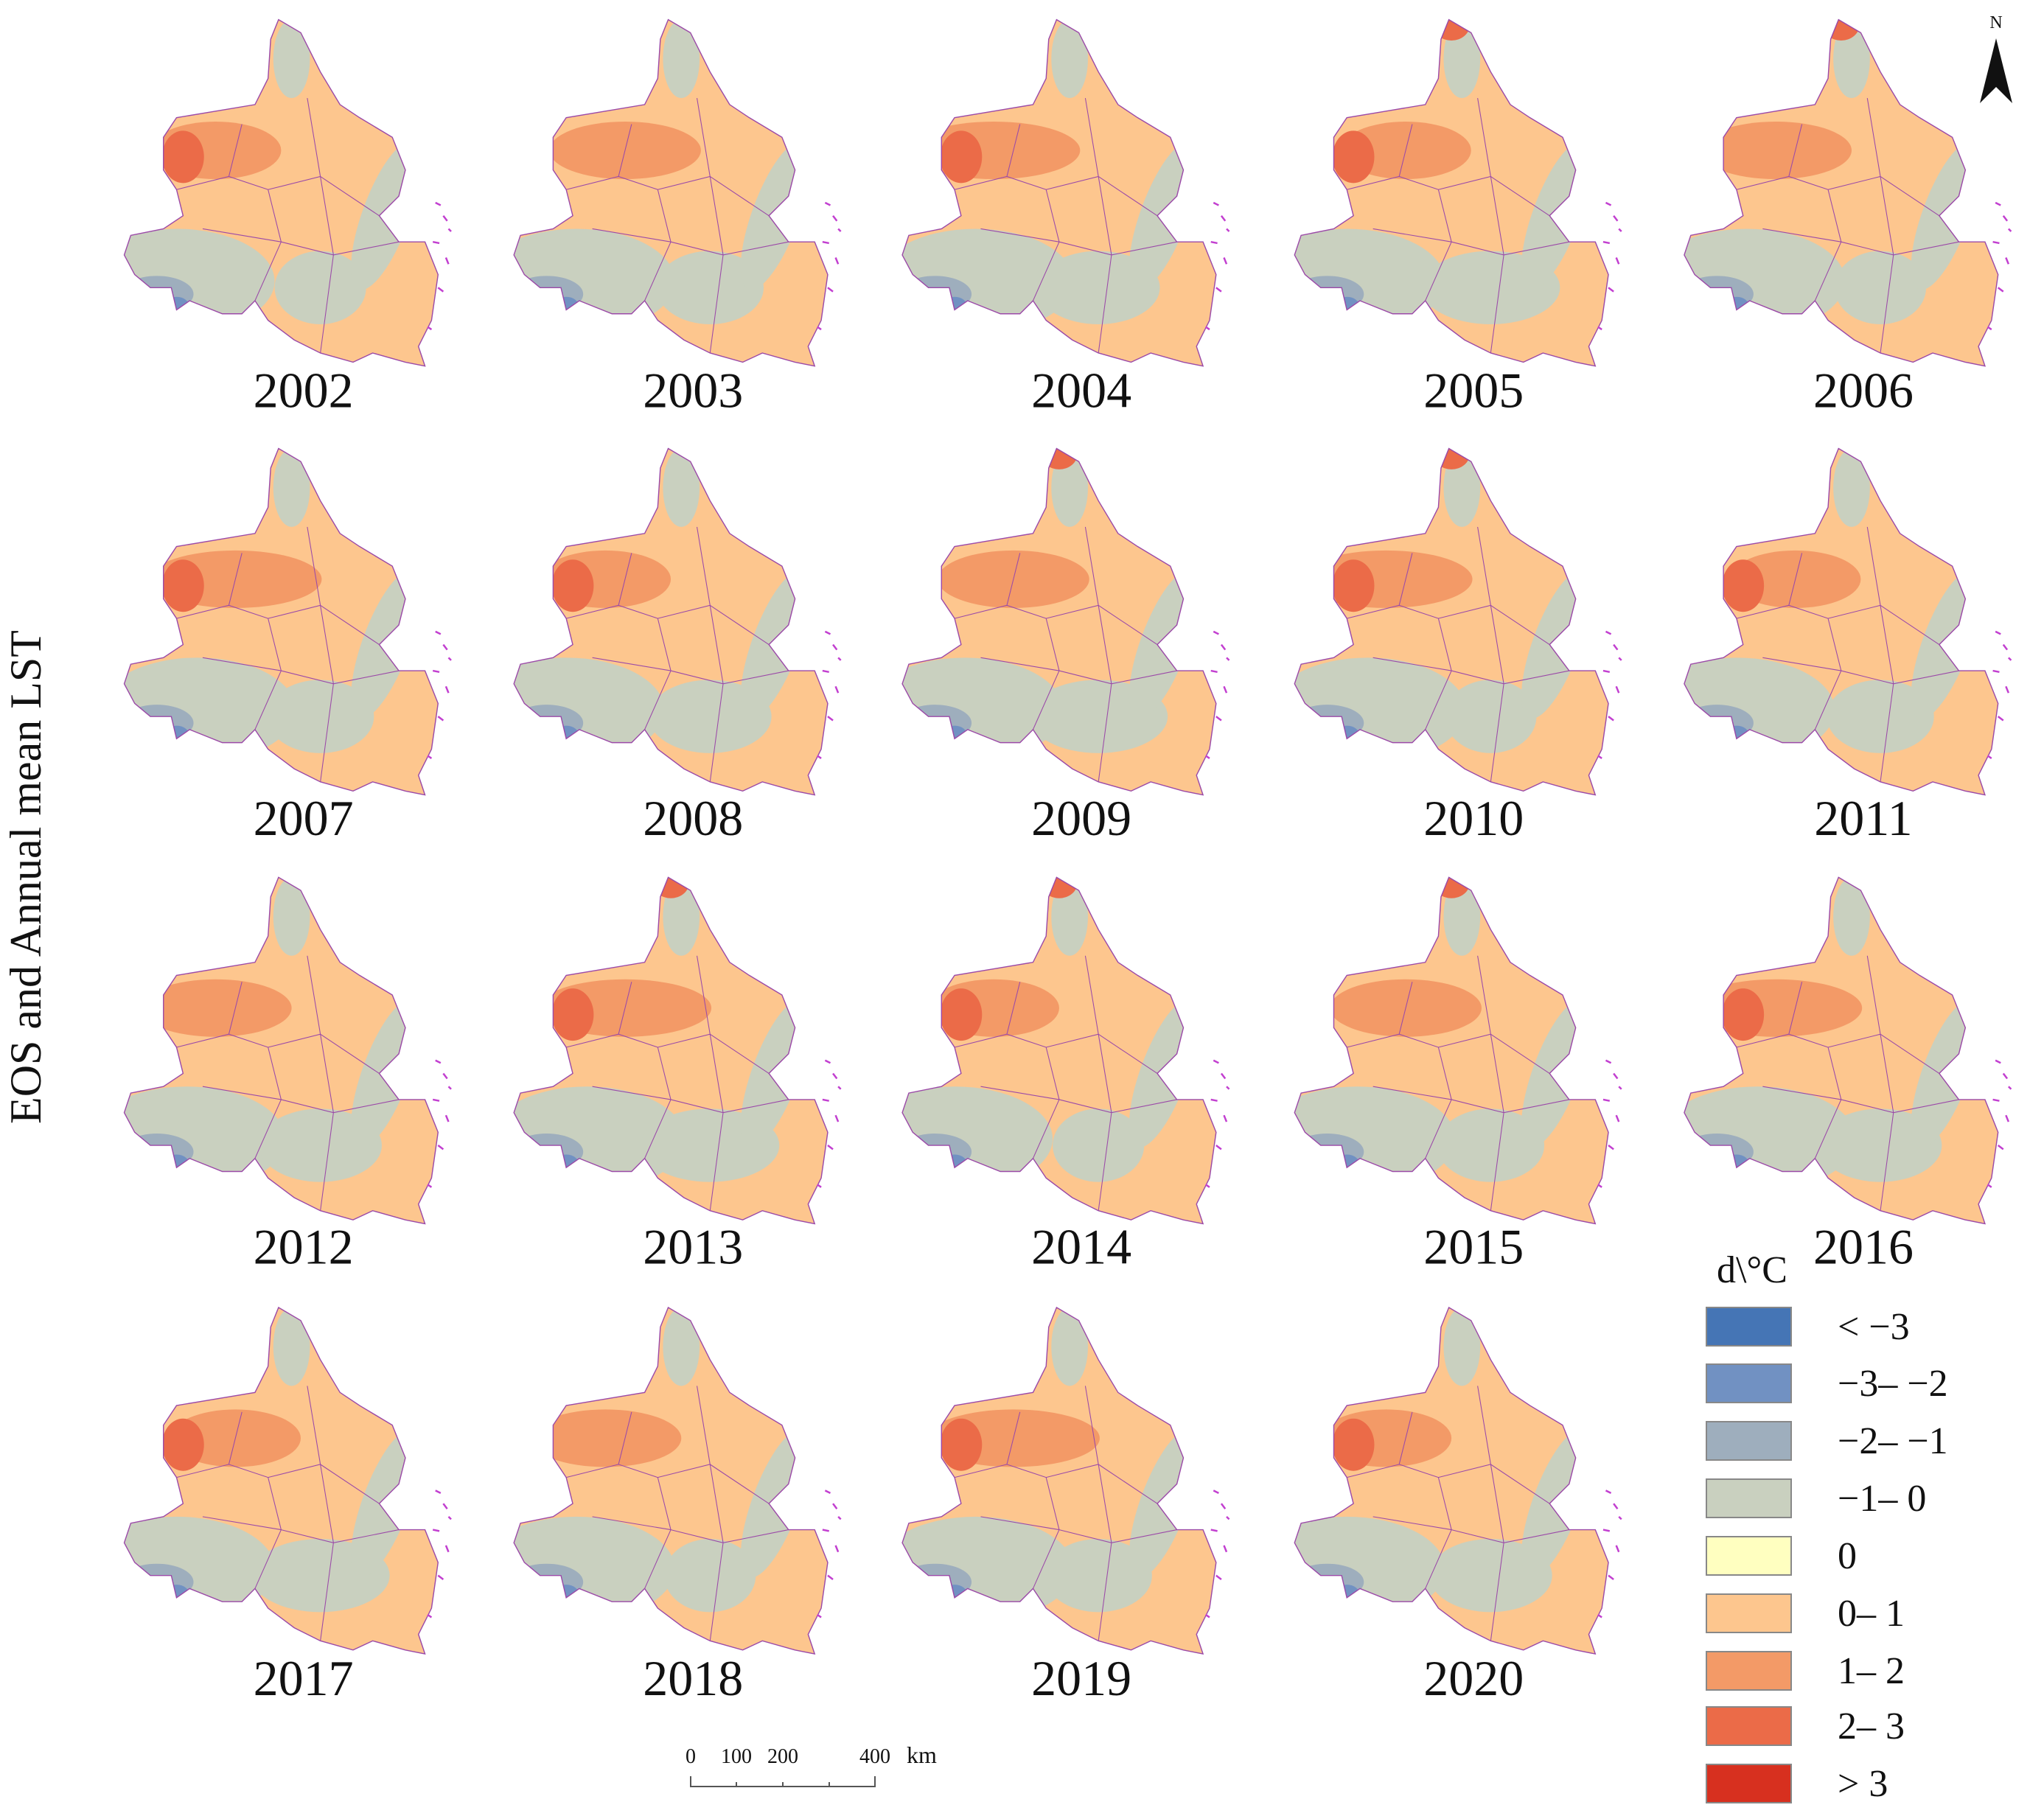 Image resolution: width=2044 pixels, height=1816 pixels. What do you see at coordinates (304, 391) in the screenshot?
I see `year-label: 2002` at bounding box center [304, 391].